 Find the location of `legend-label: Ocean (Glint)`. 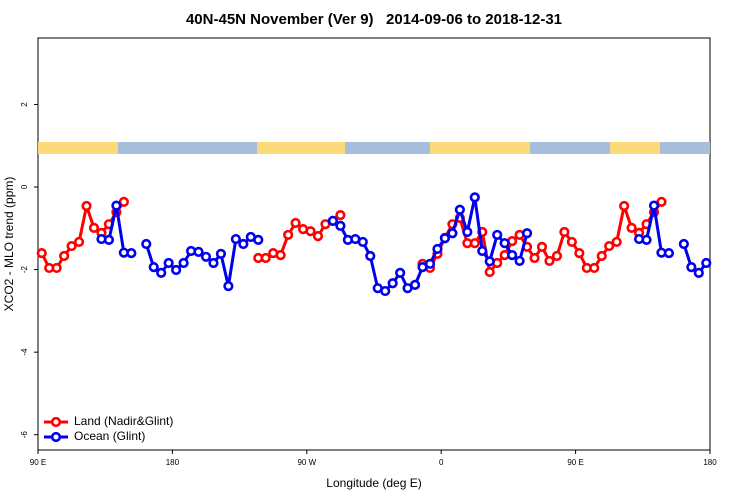

legend-label: Ocean (Glint) is located at coordinates (109, 436).